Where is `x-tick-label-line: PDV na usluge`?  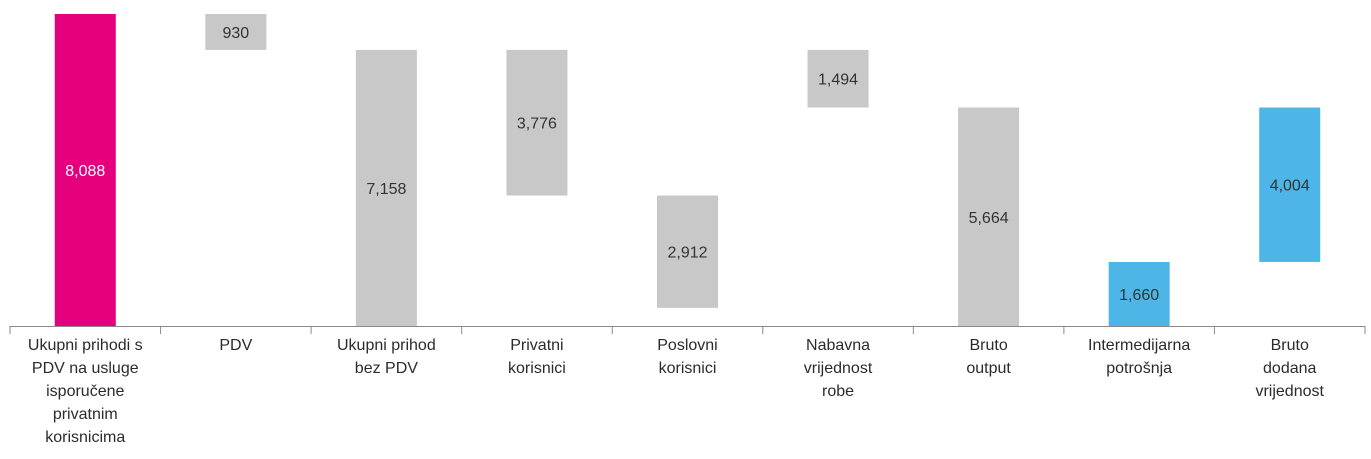
x-tick-label-line: PDV na usluge is located at coordinates (85, 368).